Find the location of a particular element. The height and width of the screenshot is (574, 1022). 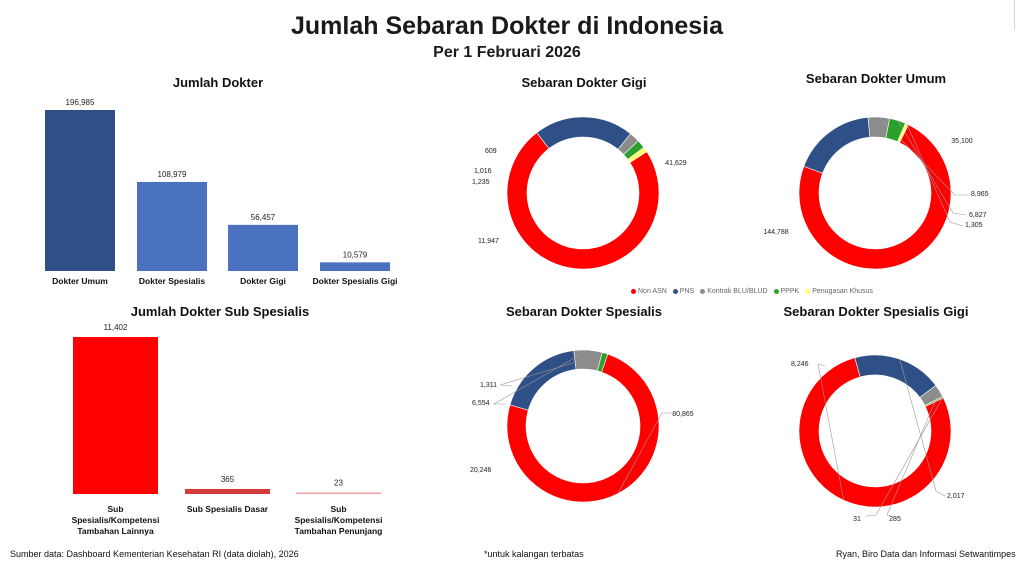

chart-title-sub-spesialis: Jumlah Dokter Sub Spesialis is located at coordinates (220, 311).